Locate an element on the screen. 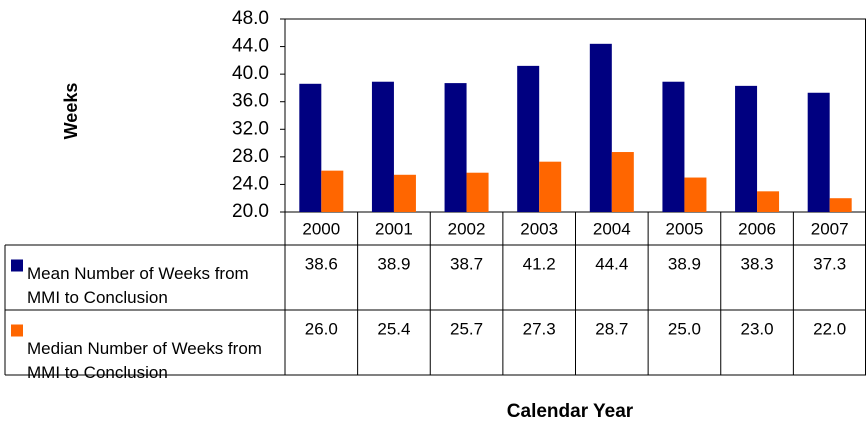 The width and height of the screenshot is (866, 428). y-tick-label: 36.0 is located at coordinates (250, 101).